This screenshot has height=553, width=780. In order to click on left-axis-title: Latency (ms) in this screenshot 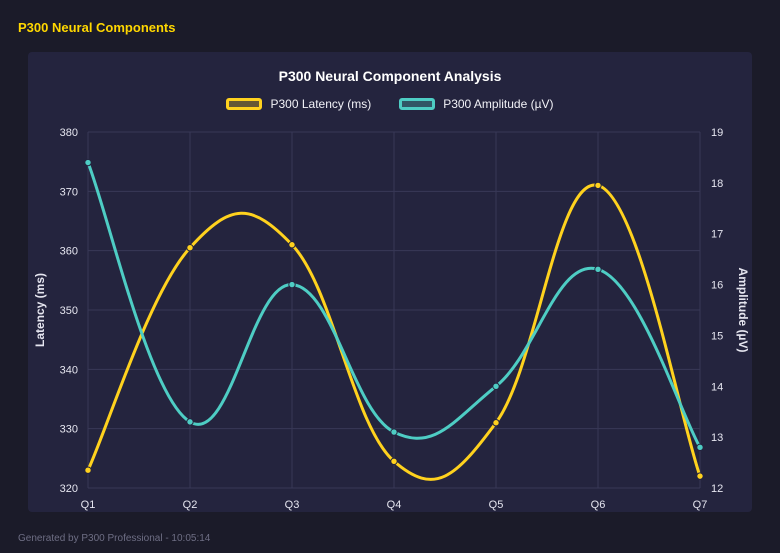, I will do `click(40, 310)`.